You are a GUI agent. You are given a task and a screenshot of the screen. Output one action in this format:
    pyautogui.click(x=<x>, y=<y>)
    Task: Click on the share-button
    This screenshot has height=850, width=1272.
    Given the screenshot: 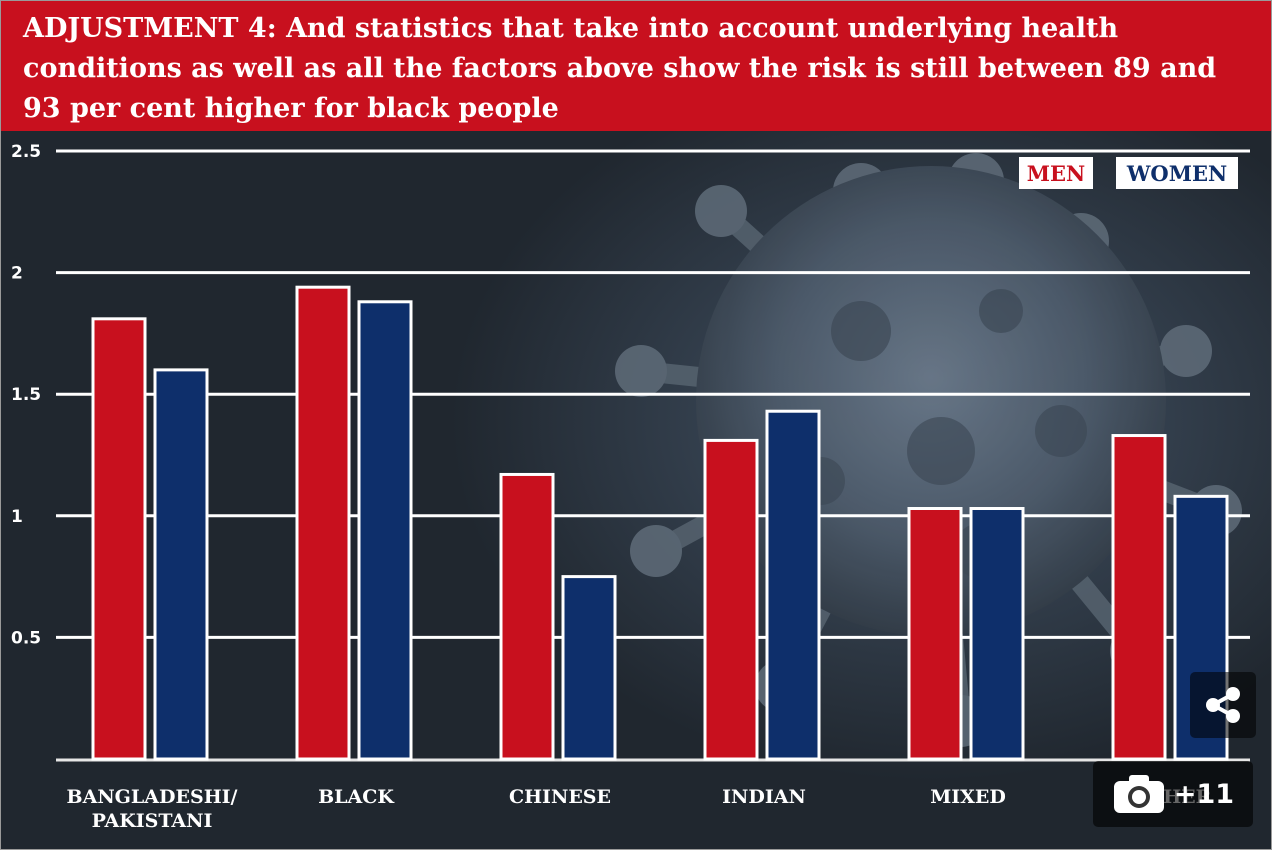 What is the action you would take?
    pyautogui.click(x=1223, y=705)
    